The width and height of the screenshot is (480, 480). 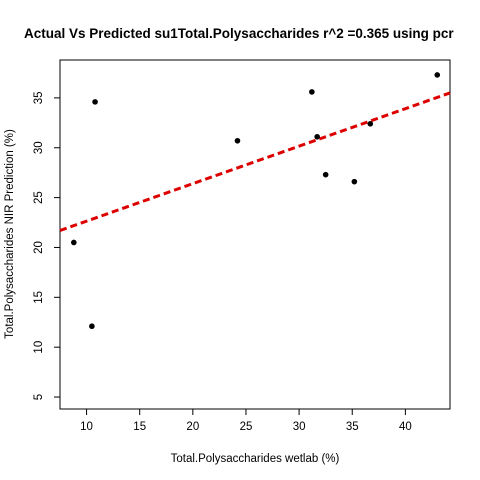 What do you see at coordinates (255, 459) in the screenshot?
I see `x-axis-label: Total.Polysaccharides wetlab (%)` at bounding box center [255, 459].